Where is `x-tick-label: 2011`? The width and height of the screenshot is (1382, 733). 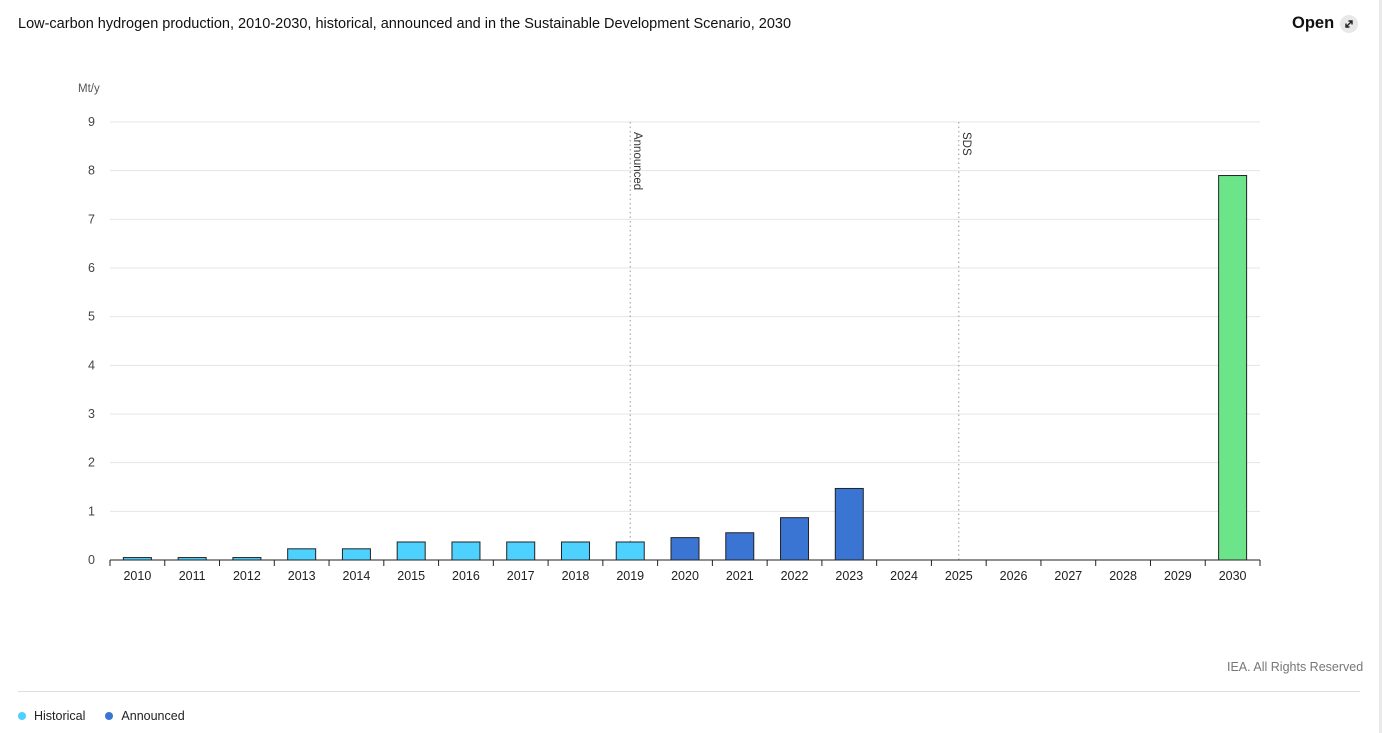
x-tick-label: 2011 is located at coordinates (192, 576).